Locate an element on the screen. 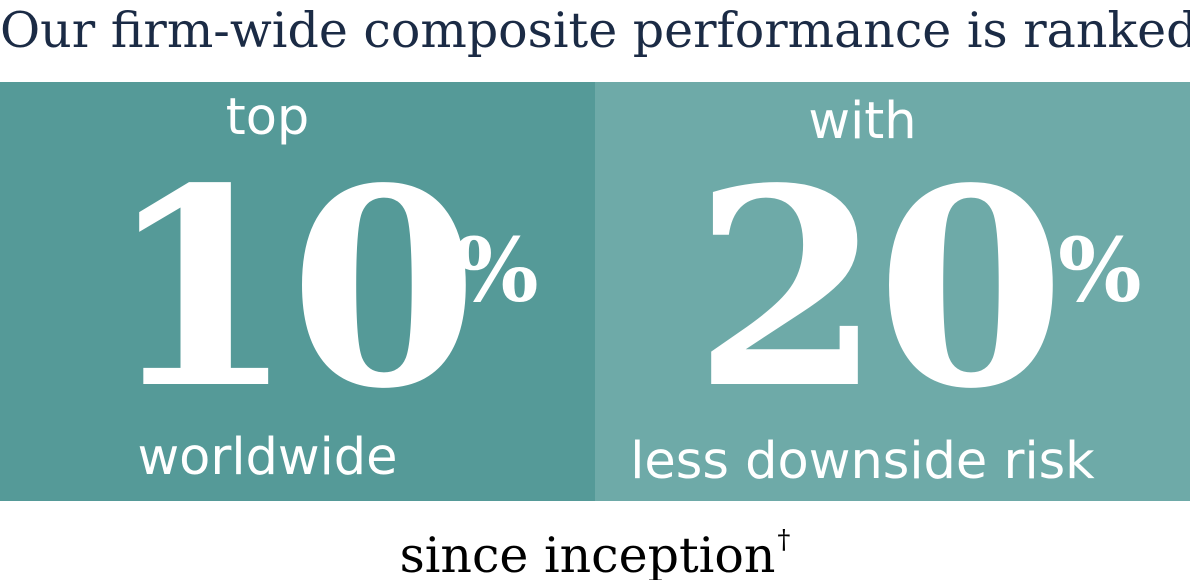  footer-note: since inception† is located at coordinates (595, 545).